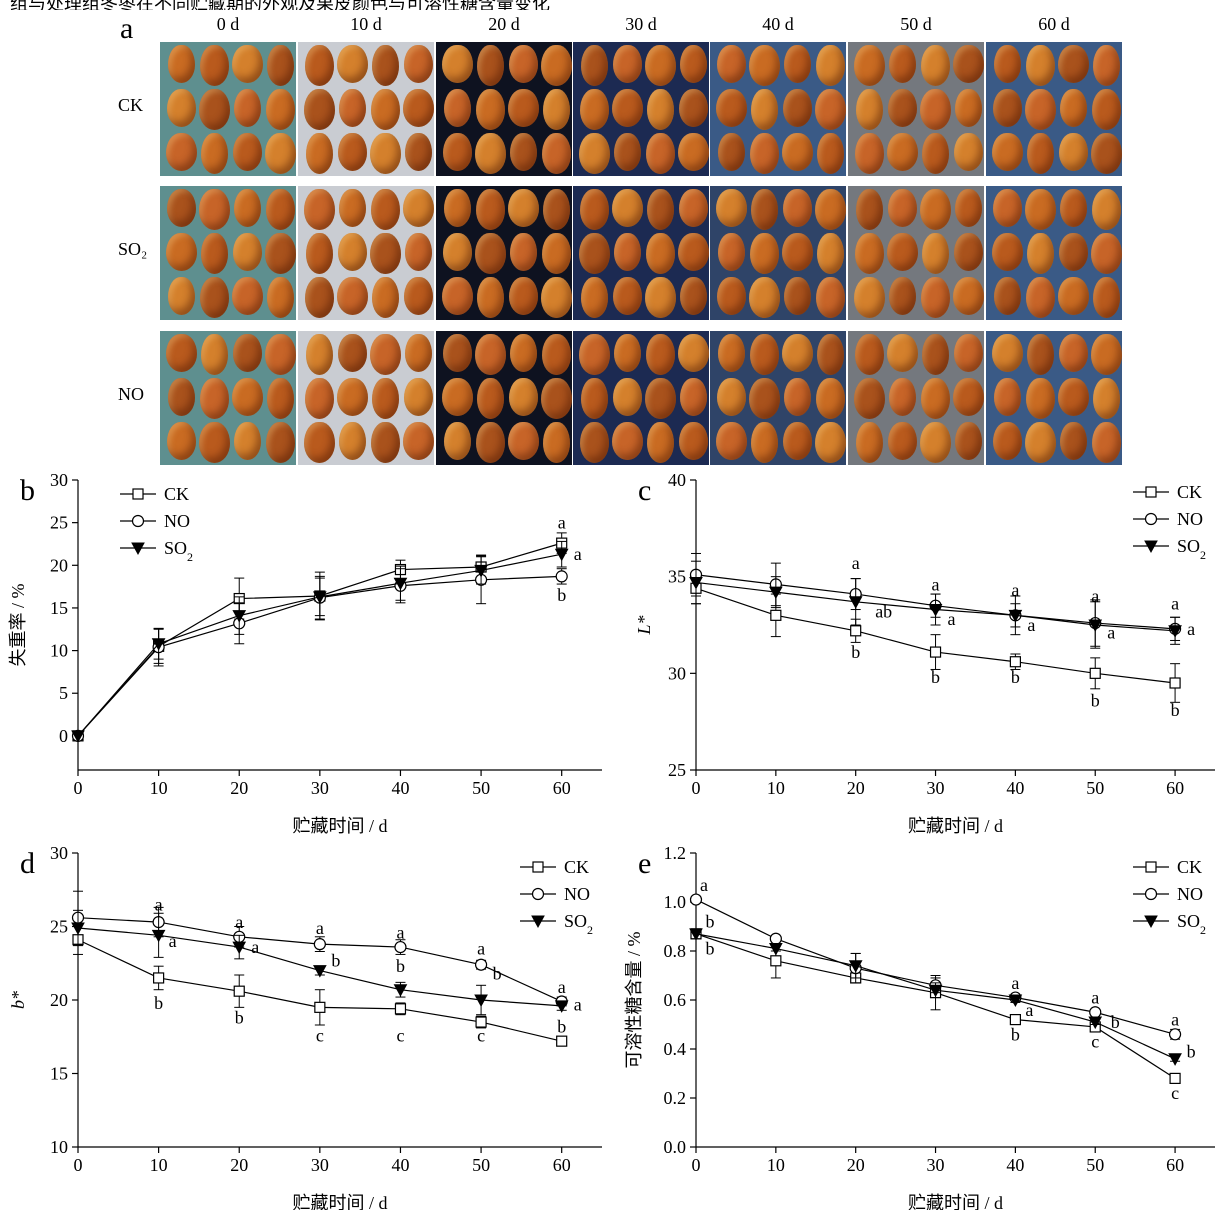 The width and height of the screenshot is (1215, 1210). What do you see at coordinates (677, 673) in the screenshot?
I see `y-tick-label: 30` at bounding box center [677, 673].